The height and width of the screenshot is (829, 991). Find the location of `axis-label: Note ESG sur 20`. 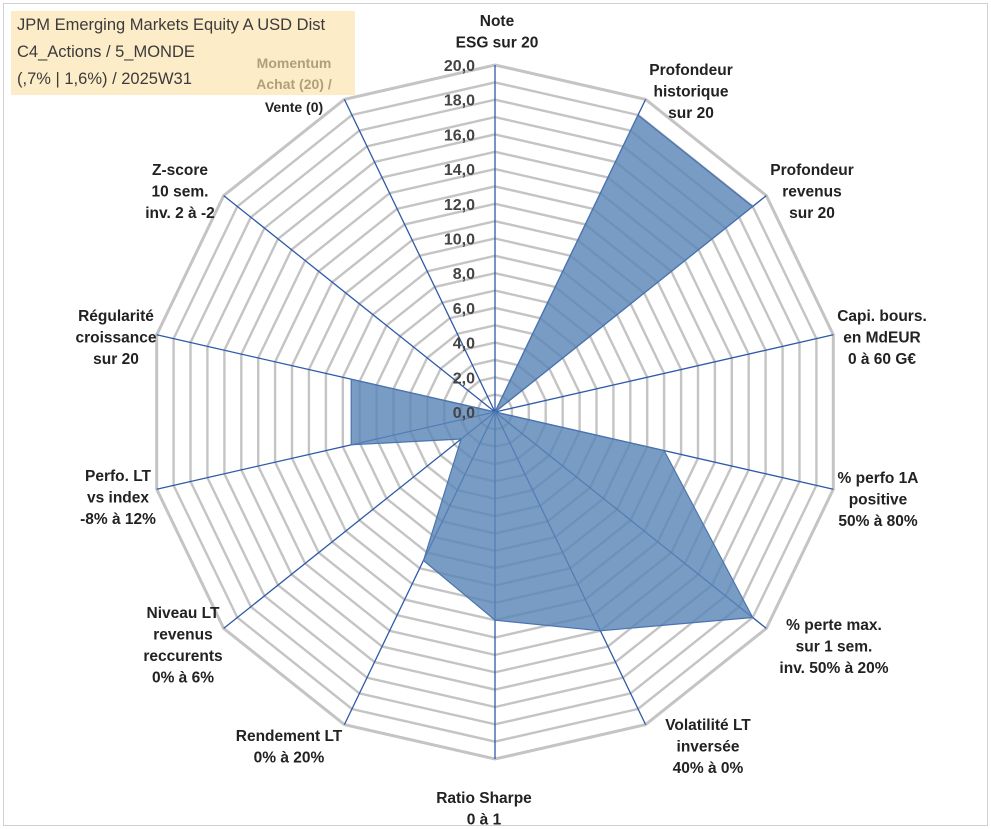

axis-label: Note ESG sur 20 is located at coordinates (497, 32).